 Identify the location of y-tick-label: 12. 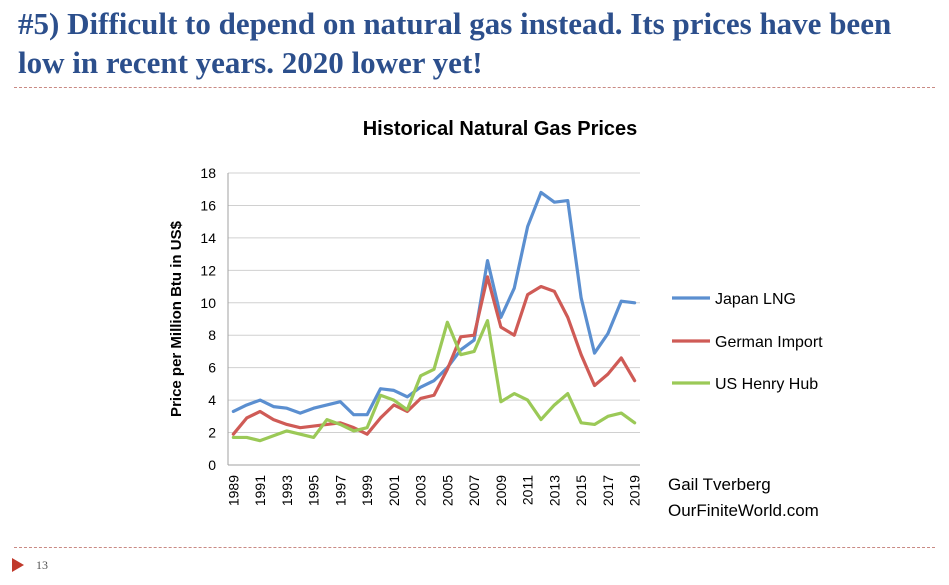
(208, 270).